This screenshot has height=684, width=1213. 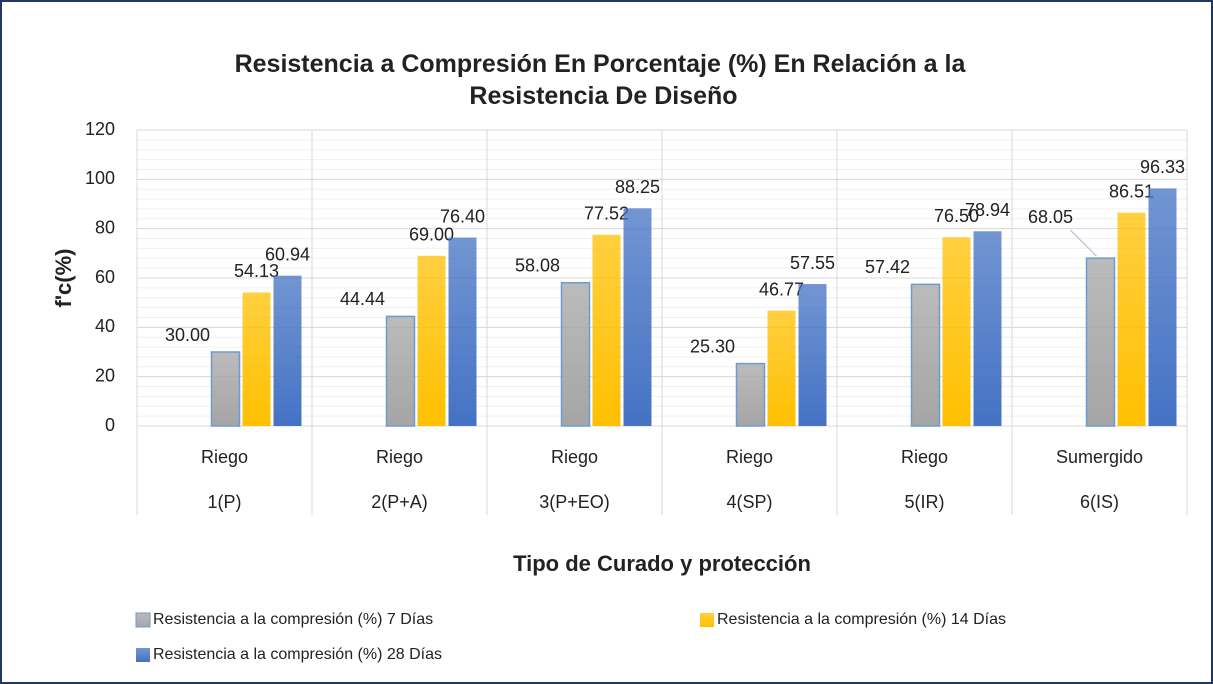 What do you see at coordinates (574, 502) in the screenshot?
I see `x-tick-label: 3(P+EO)` at bounding box center [574, 502].